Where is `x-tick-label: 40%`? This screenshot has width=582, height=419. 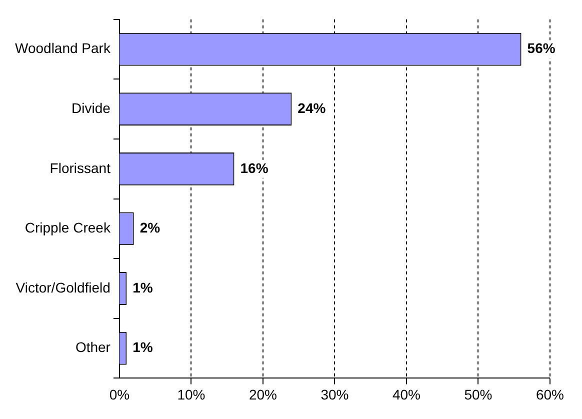
x-tick-label: 40% is located at coordinates (406, 394).